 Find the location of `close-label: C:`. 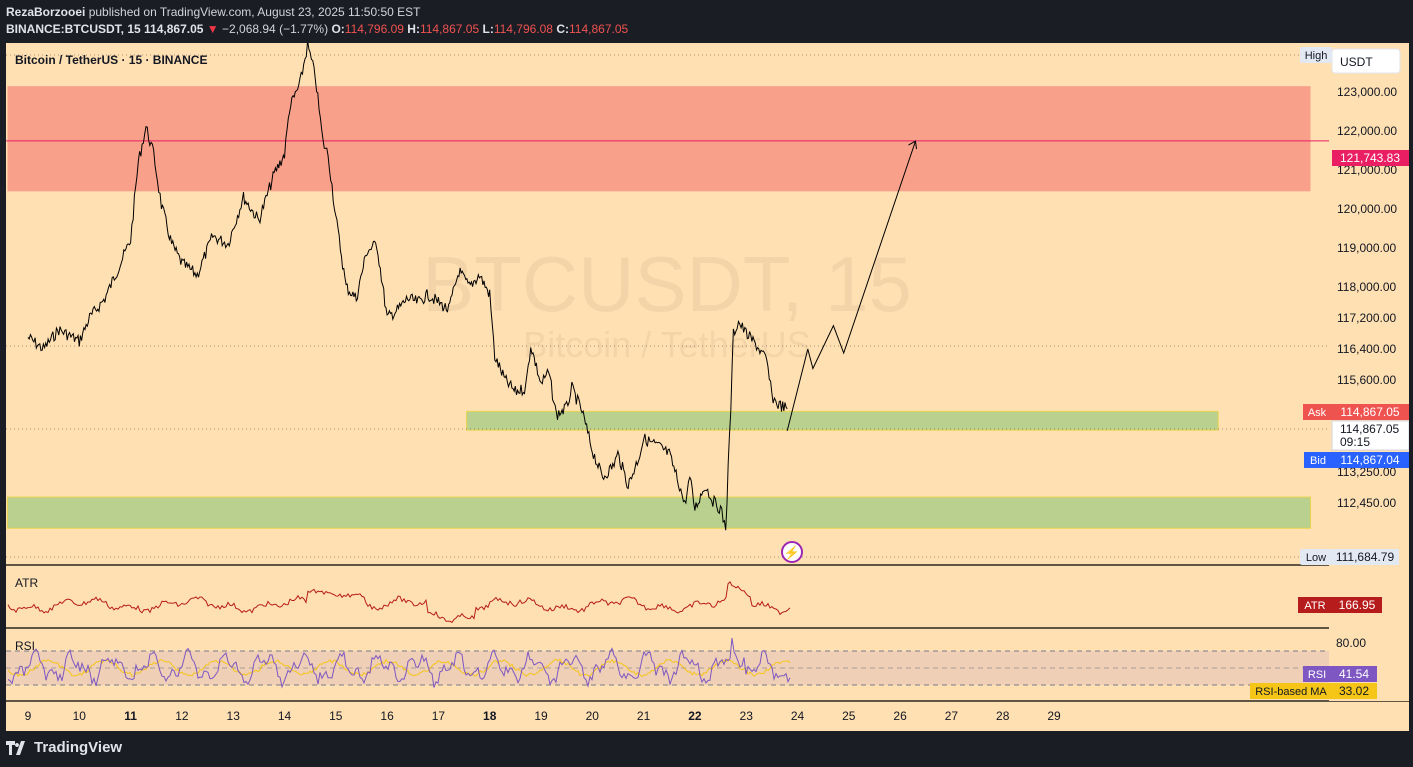

close-label: C: is located at coordinates (562, 29).